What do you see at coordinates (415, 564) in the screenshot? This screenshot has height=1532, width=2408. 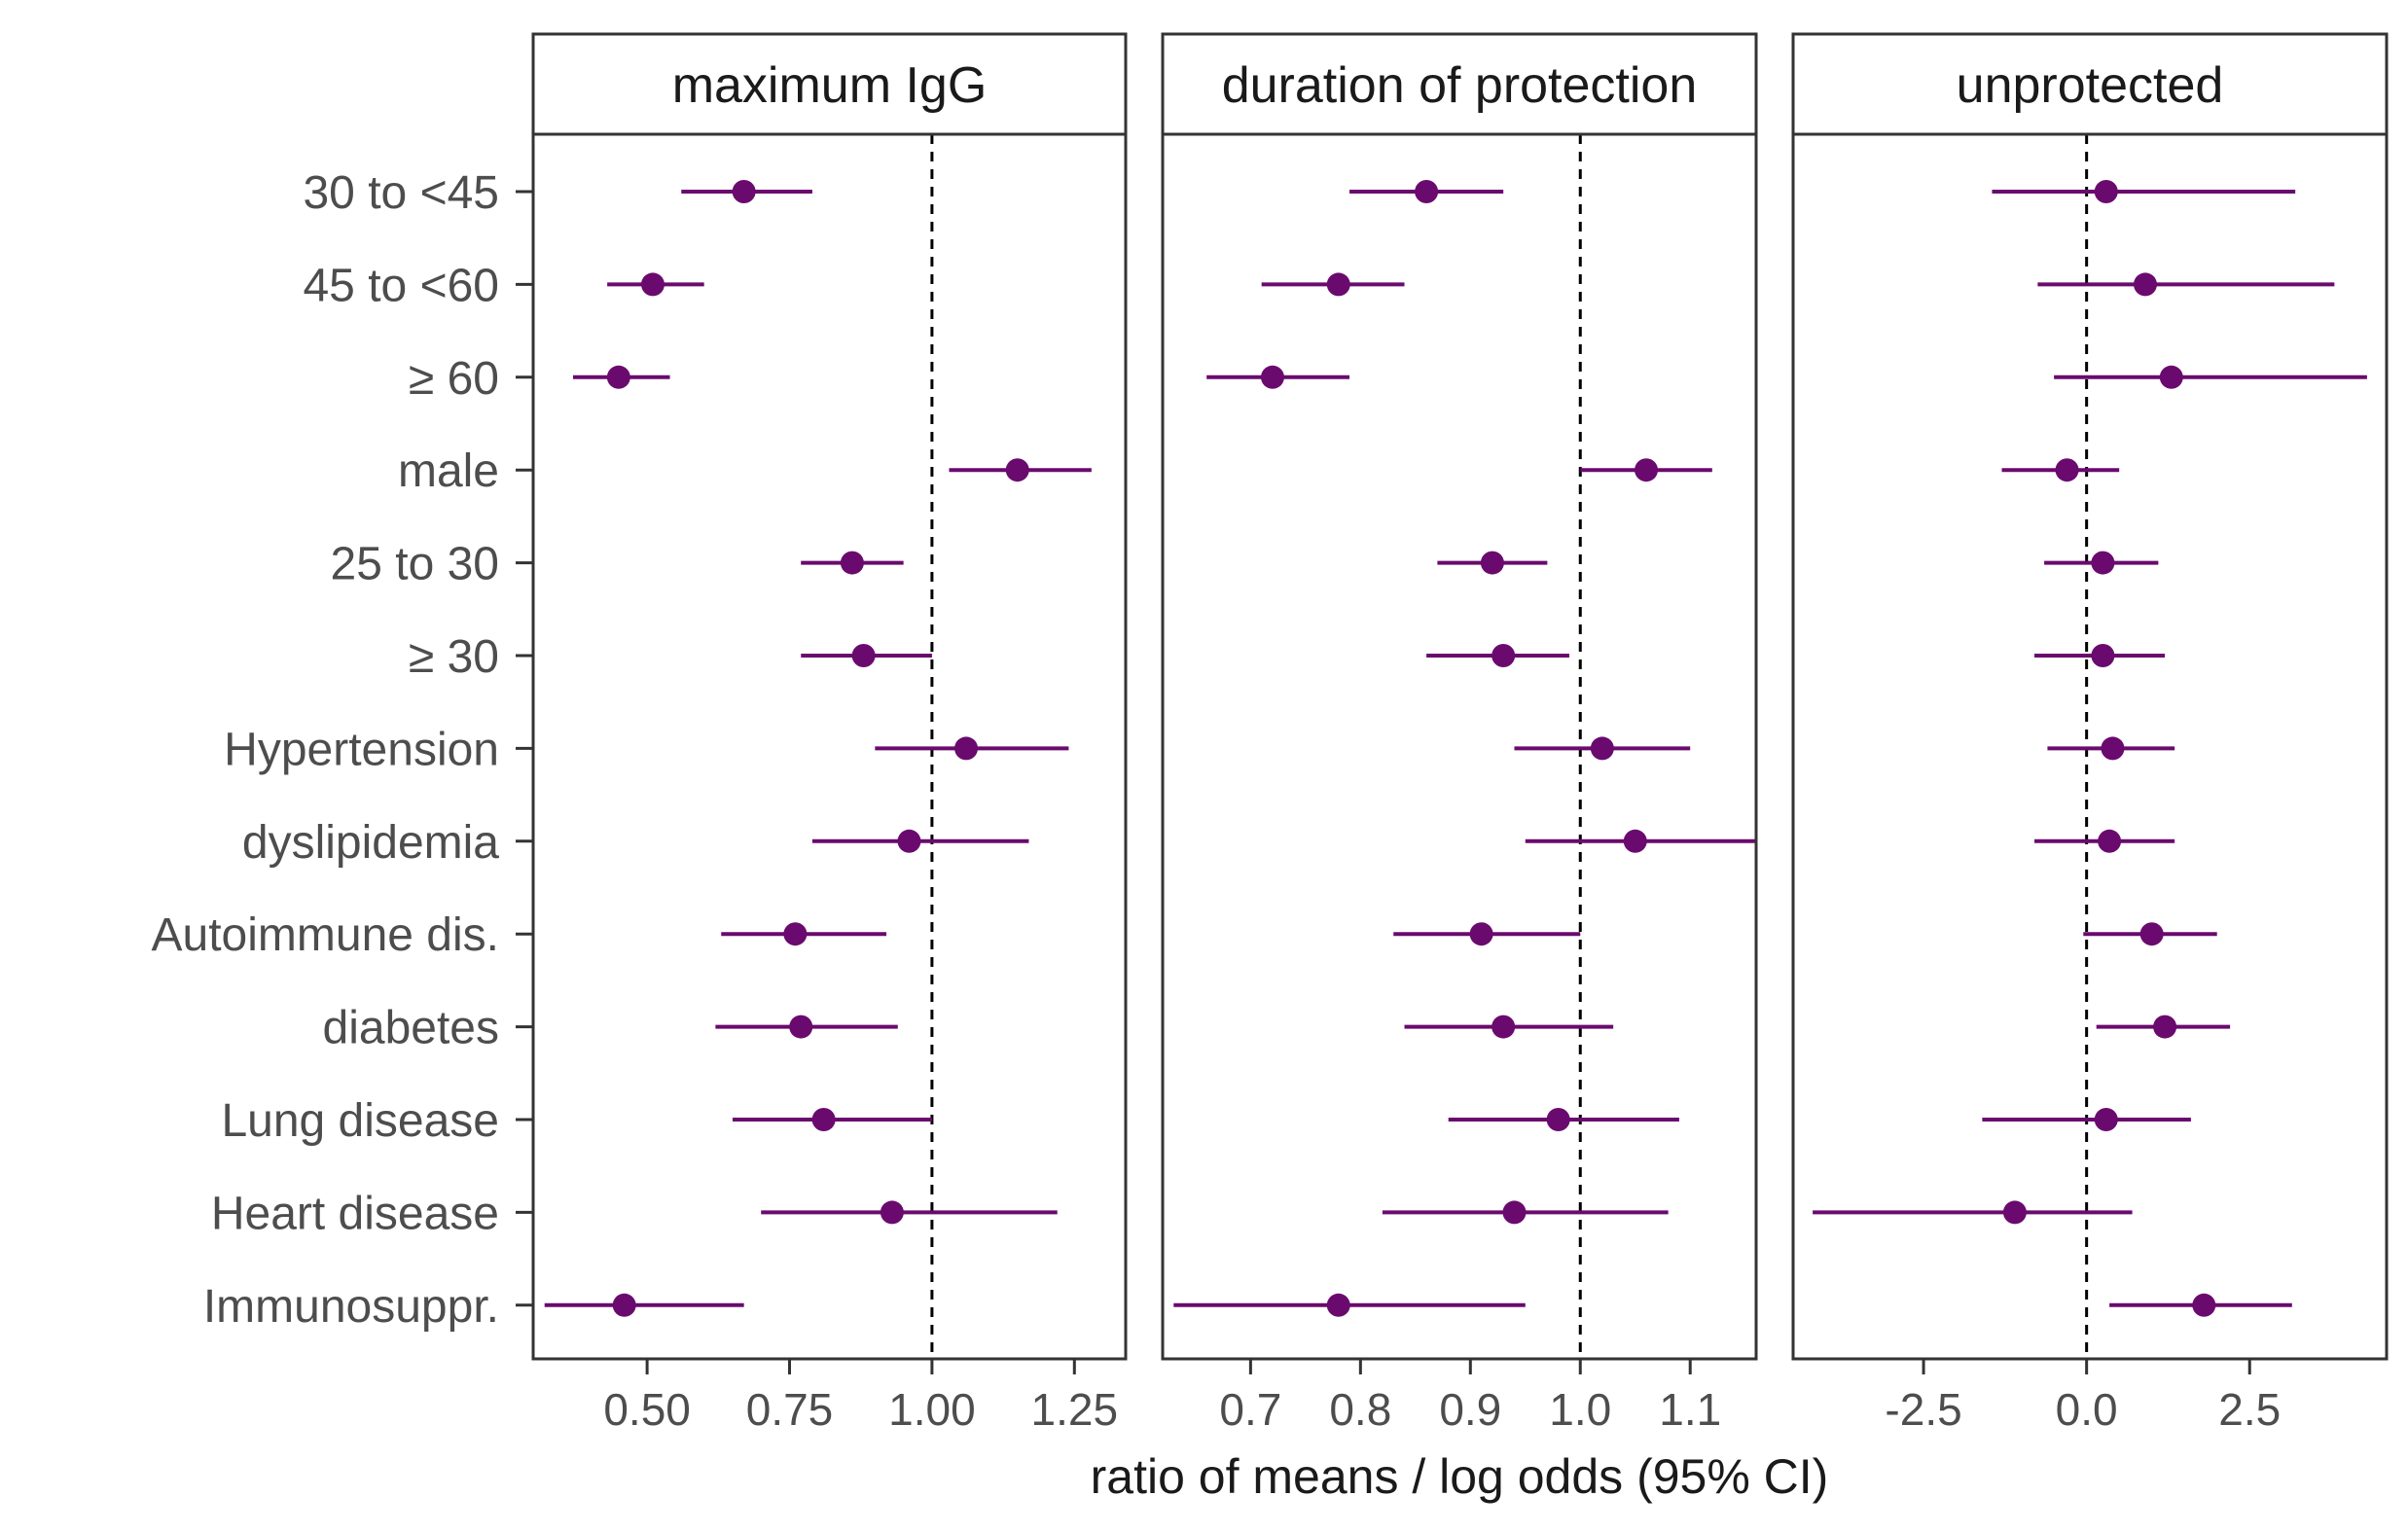 I see `y-tick-label: 25 to 30` at bounding box center [415, 564].